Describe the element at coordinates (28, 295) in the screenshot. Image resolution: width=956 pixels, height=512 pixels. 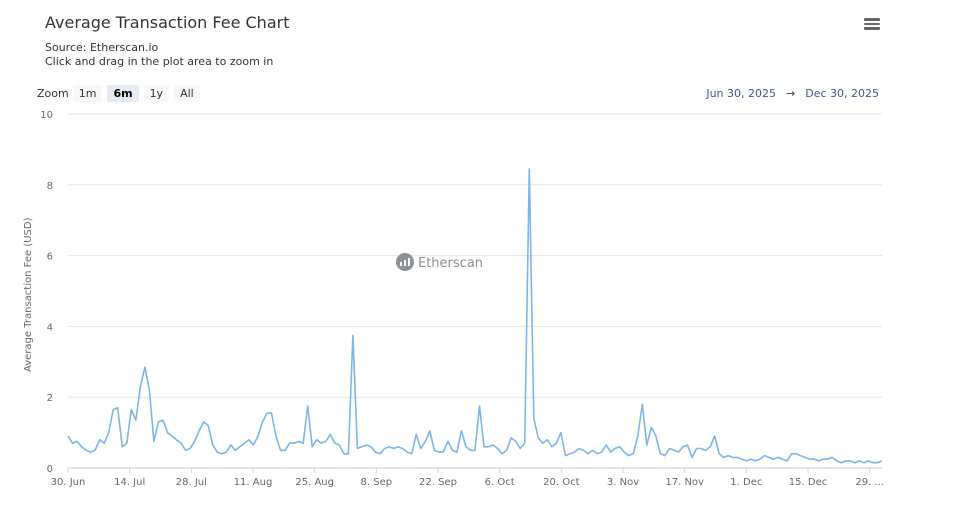
I see `y-axis-label: Average Transaction Fee (USD)` at that location.